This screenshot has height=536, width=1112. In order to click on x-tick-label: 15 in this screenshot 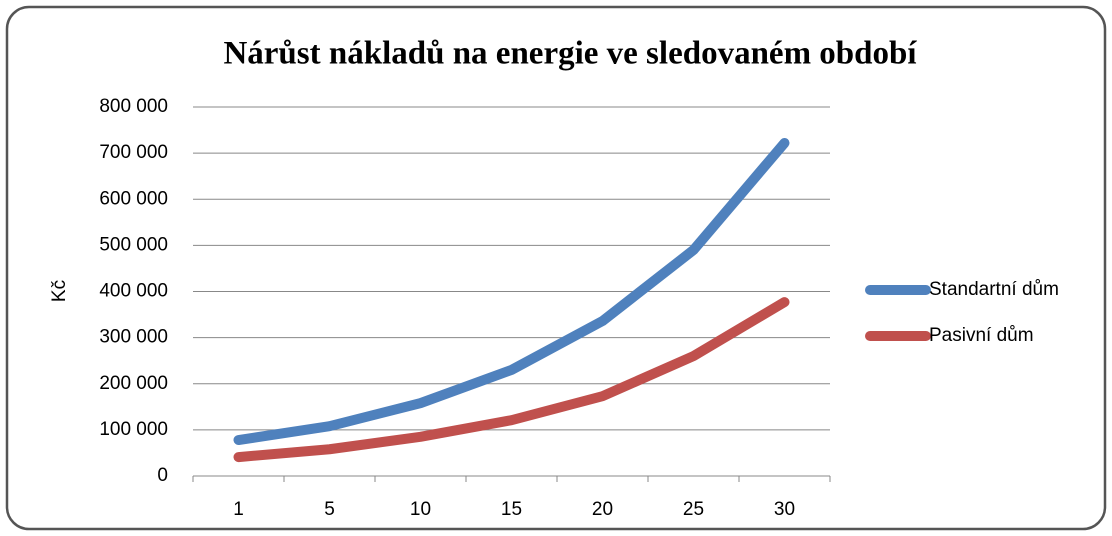, I will do `click(511, 509)`.